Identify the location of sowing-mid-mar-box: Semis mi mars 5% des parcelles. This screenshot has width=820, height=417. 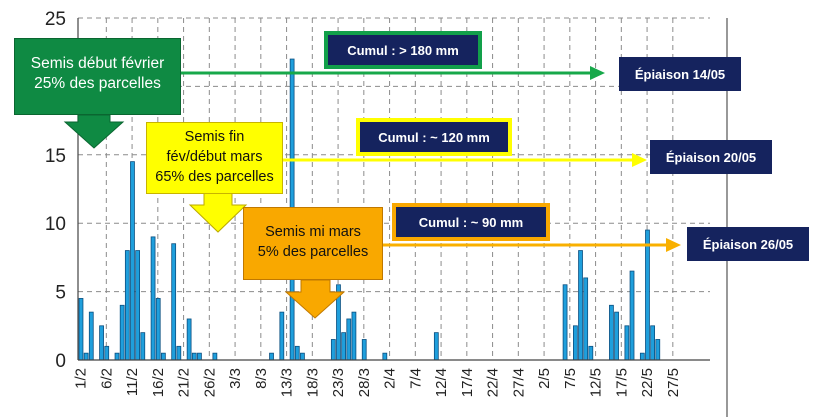
(313, 243).